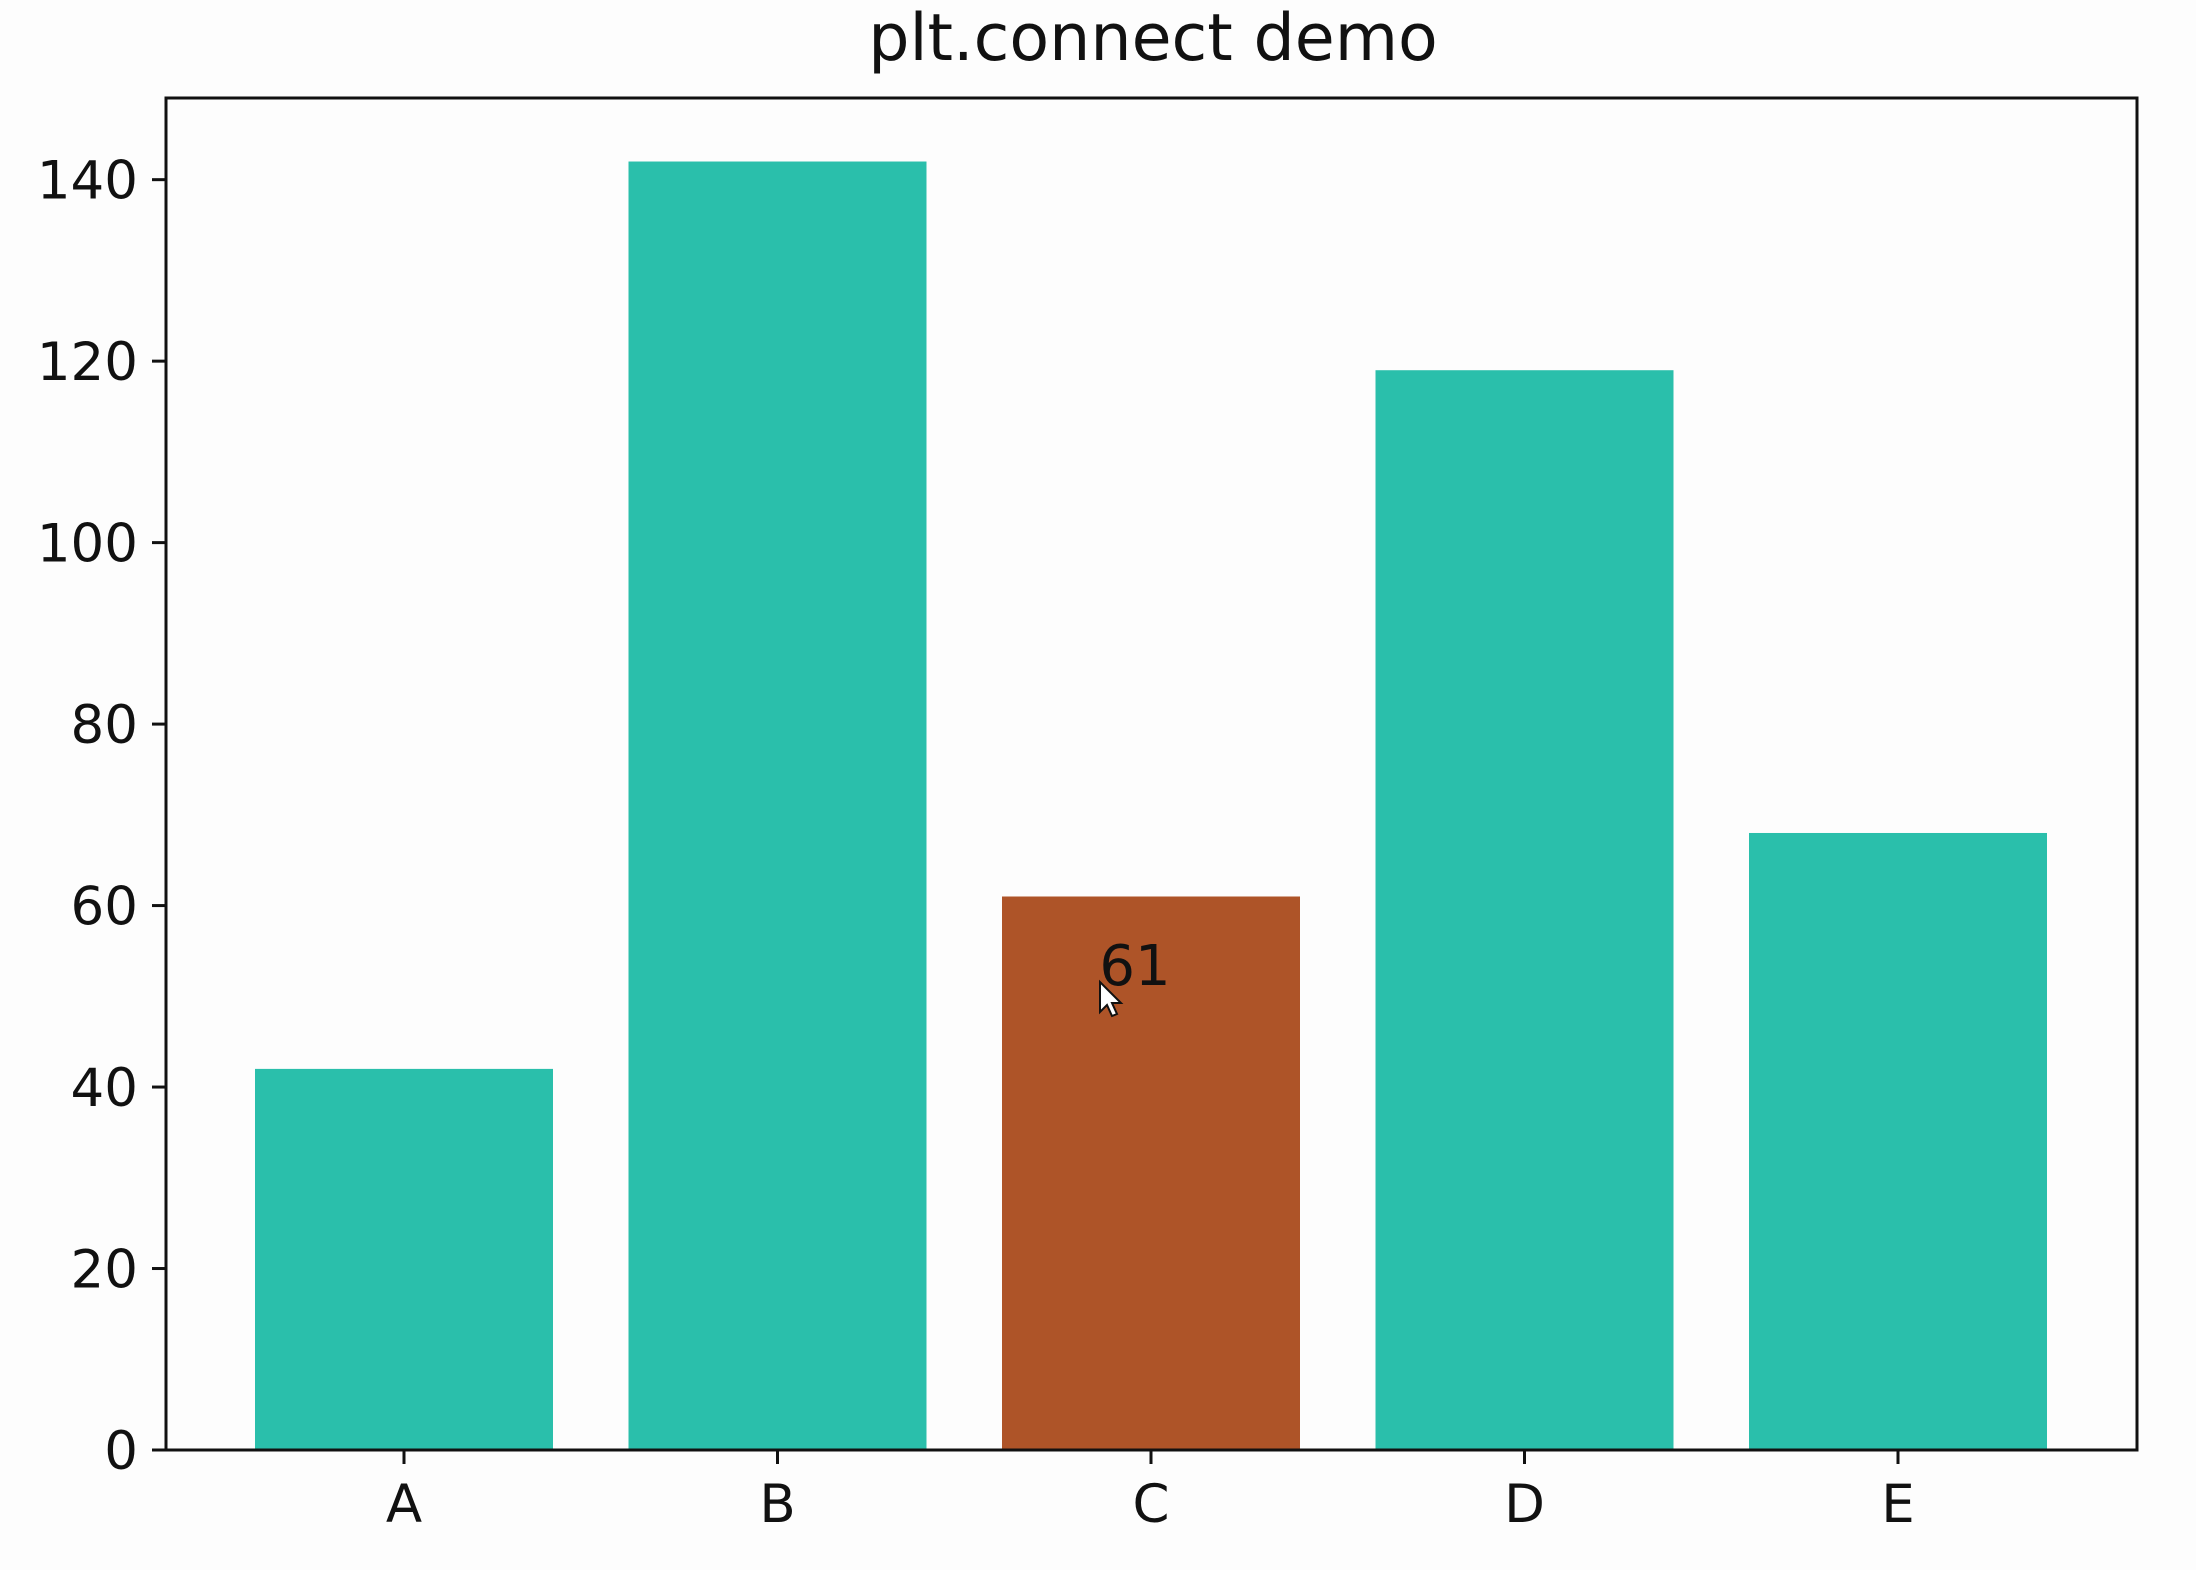 The image size is (2196, 1570). I want to click on x-tick-label: D, so click(1524, 1504).